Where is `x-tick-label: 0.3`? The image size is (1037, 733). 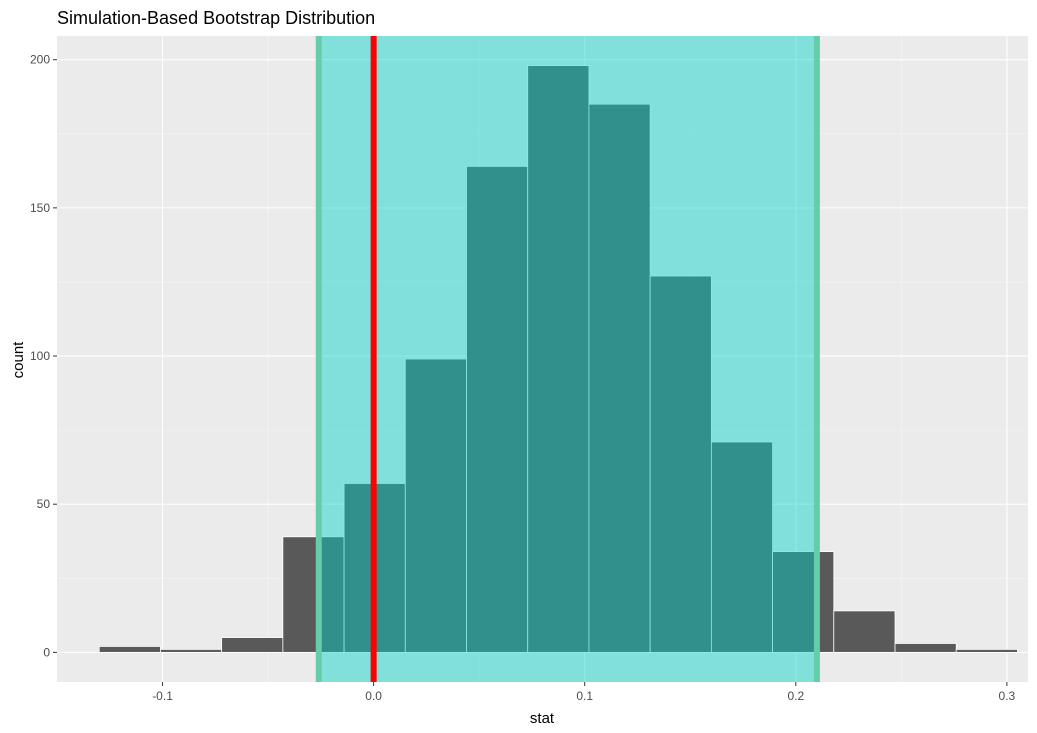 x-tick-label: 0.3 is located at coordinates (1007, 696).